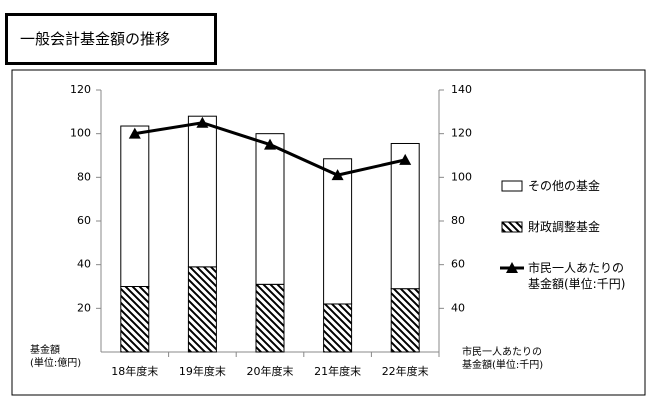  What do you see at coordinates (503, 359) in the screenshot?
I see `y2-axis-label: 市民一人あたりの 基金額(単位:千円)` at bounding box center [503, 359].